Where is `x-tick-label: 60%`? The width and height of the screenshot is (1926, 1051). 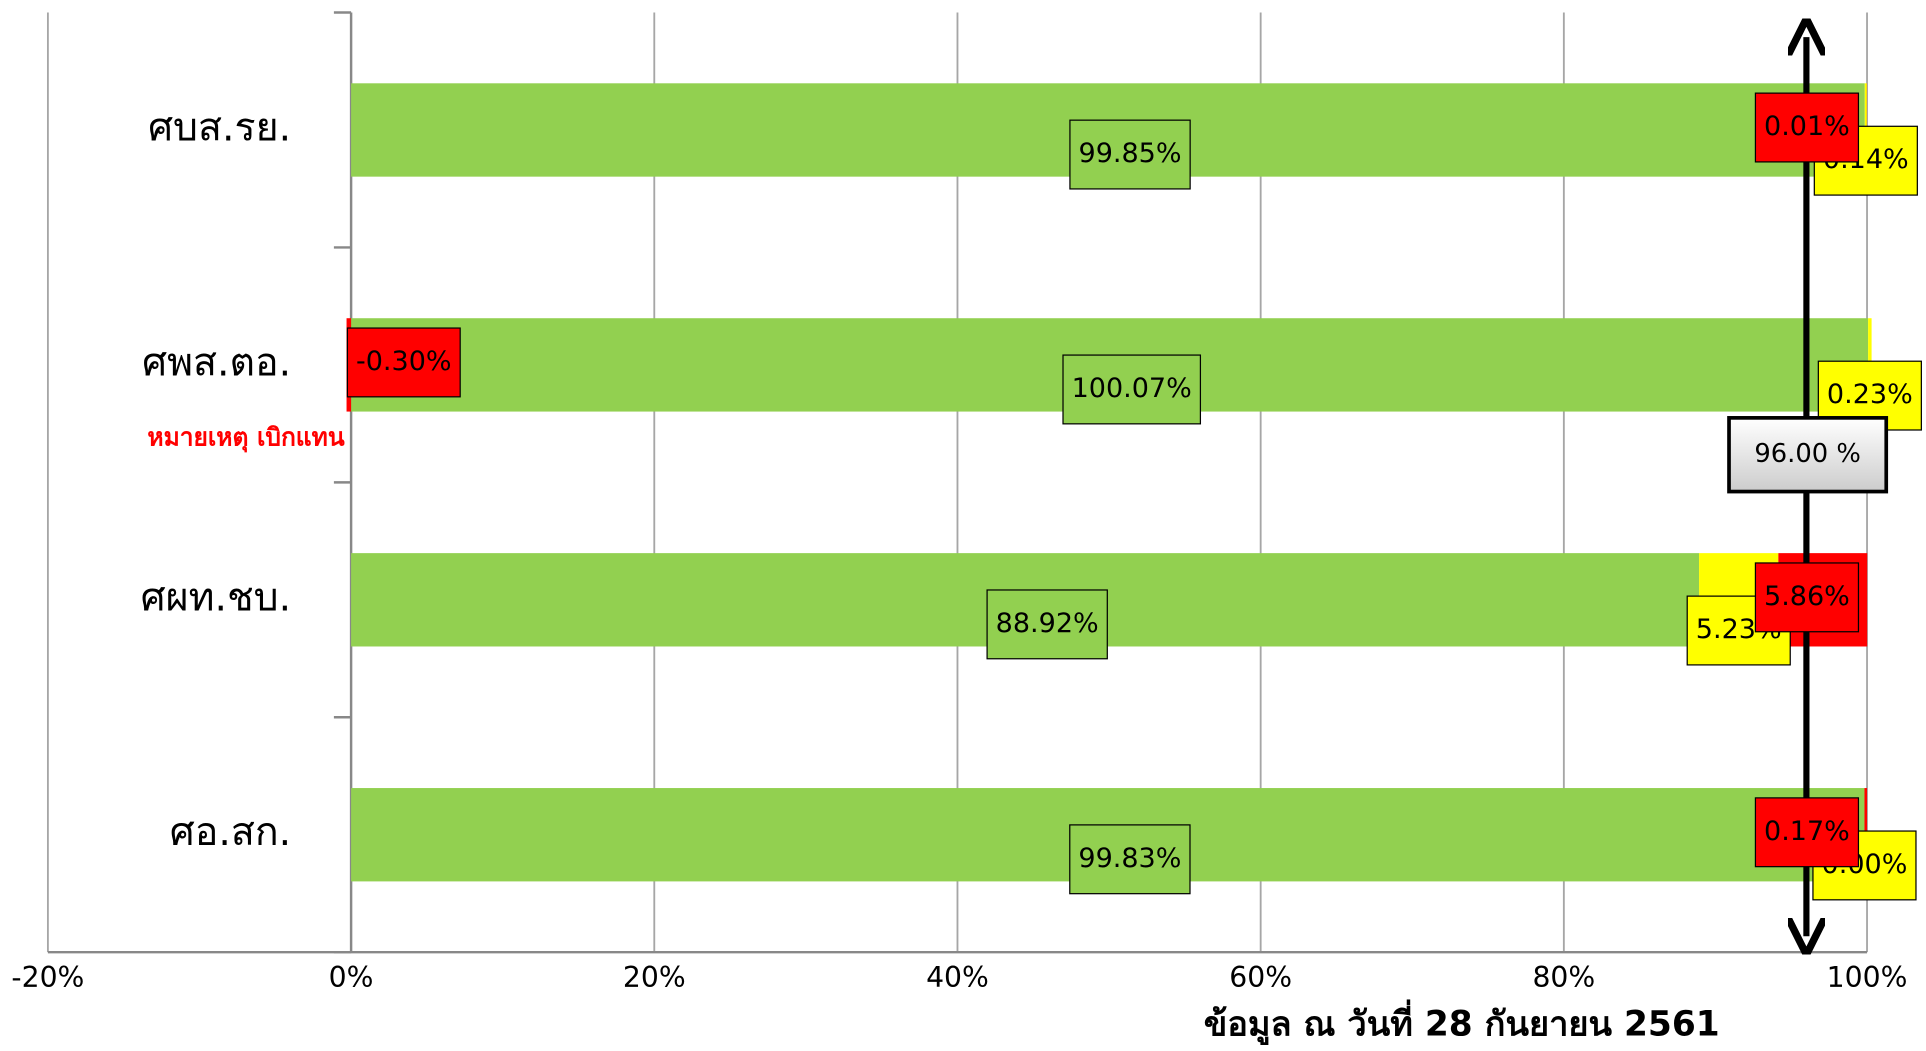 x-tick-label: 60% is located at coordinates (1260, 977).